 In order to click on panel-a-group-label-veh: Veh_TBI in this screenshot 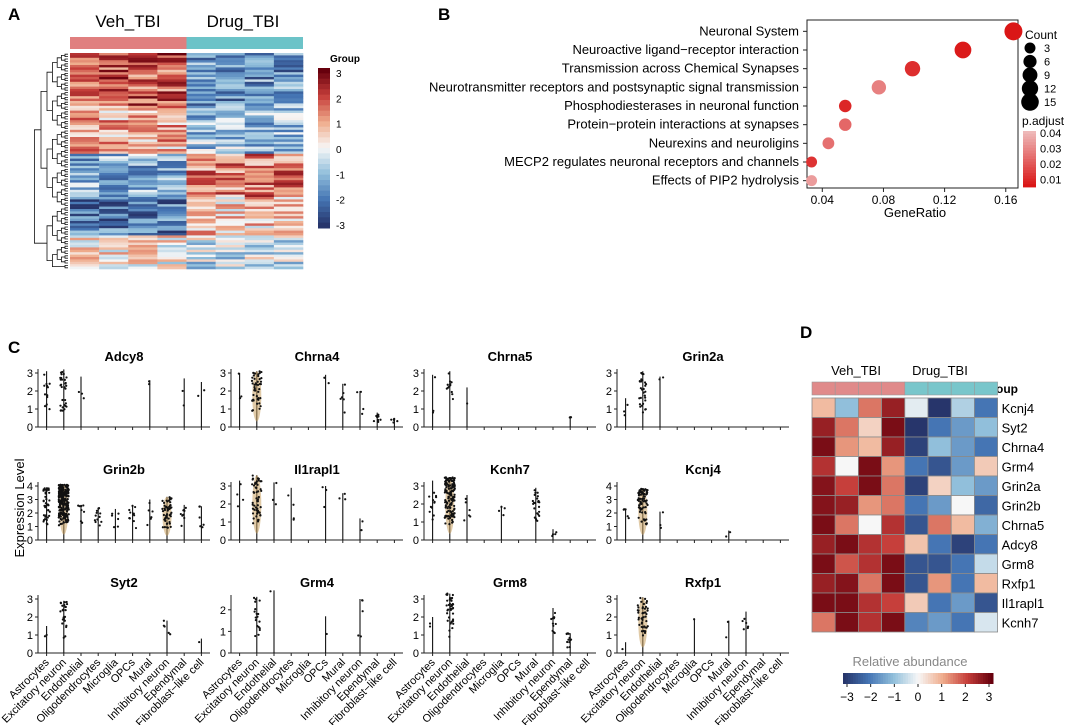, I will do `click(127, 21)`.